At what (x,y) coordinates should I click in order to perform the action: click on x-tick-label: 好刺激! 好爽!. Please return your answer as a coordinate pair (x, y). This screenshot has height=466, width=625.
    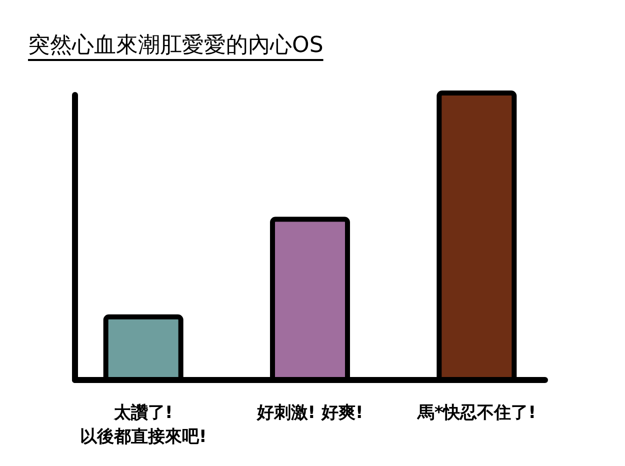
    Looking at the image, I should click on (310, 413).